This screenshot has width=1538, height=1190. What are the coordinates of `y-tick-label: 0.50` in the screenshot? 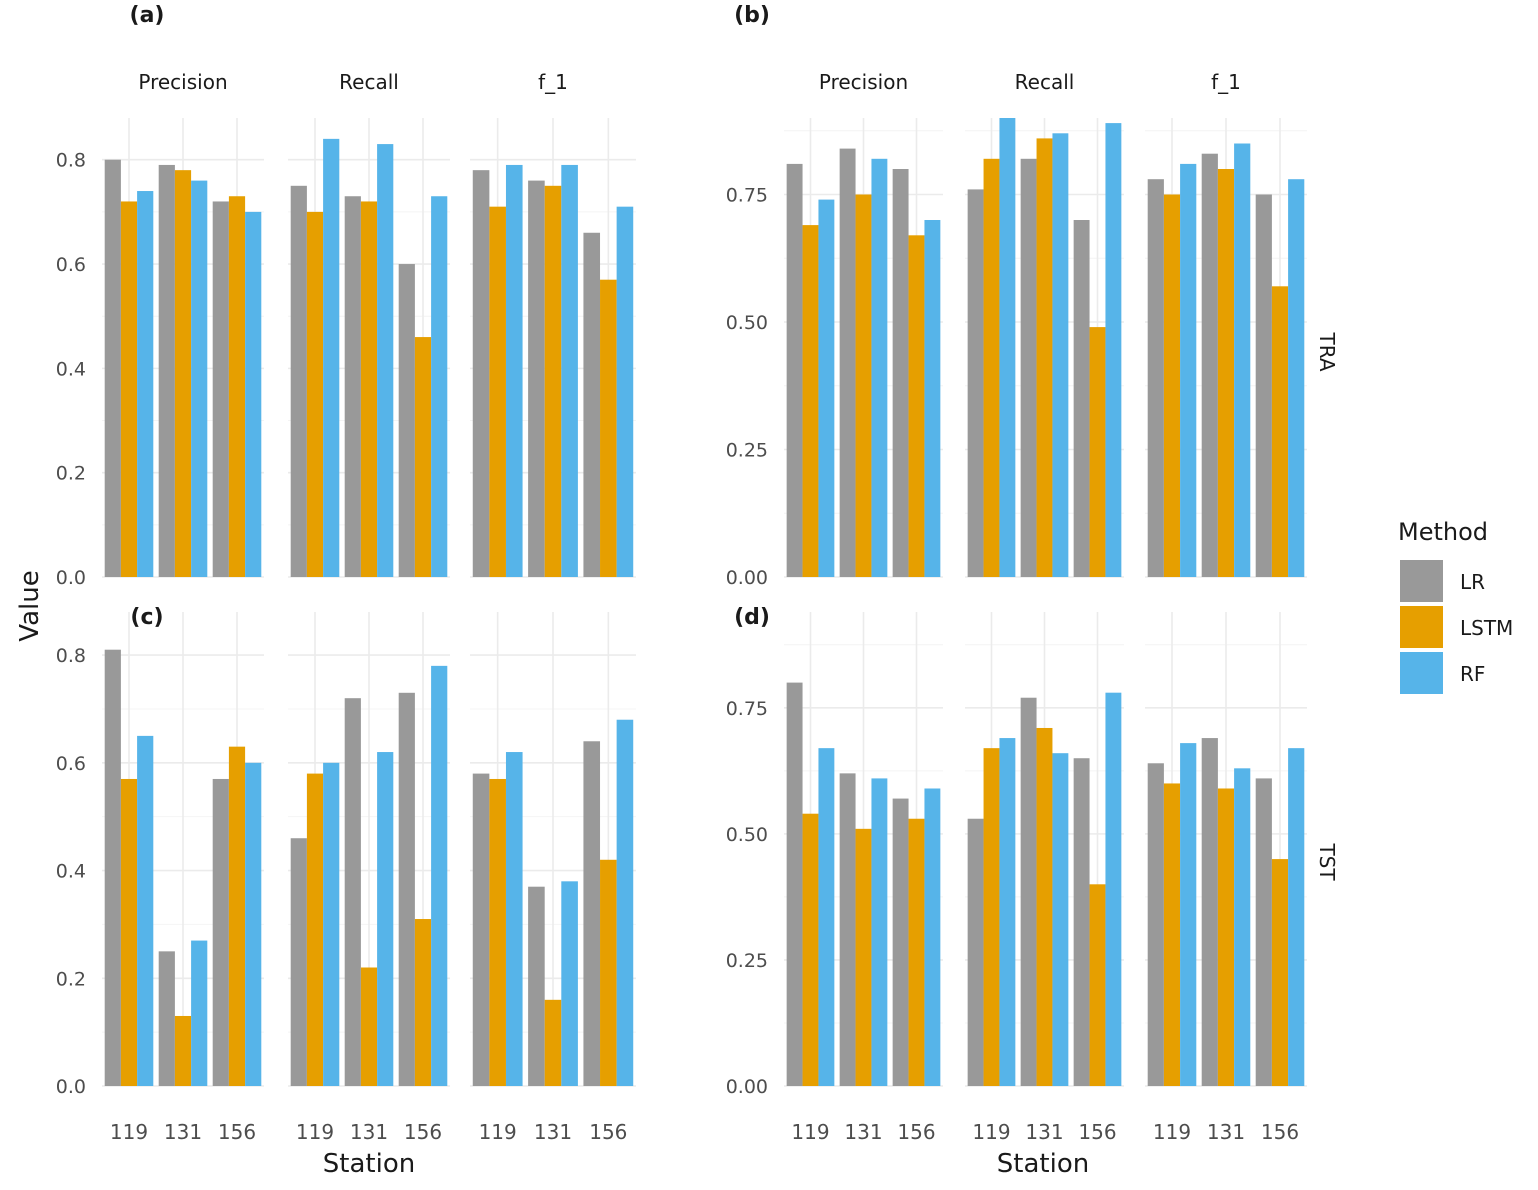 It's located at (747, 835).